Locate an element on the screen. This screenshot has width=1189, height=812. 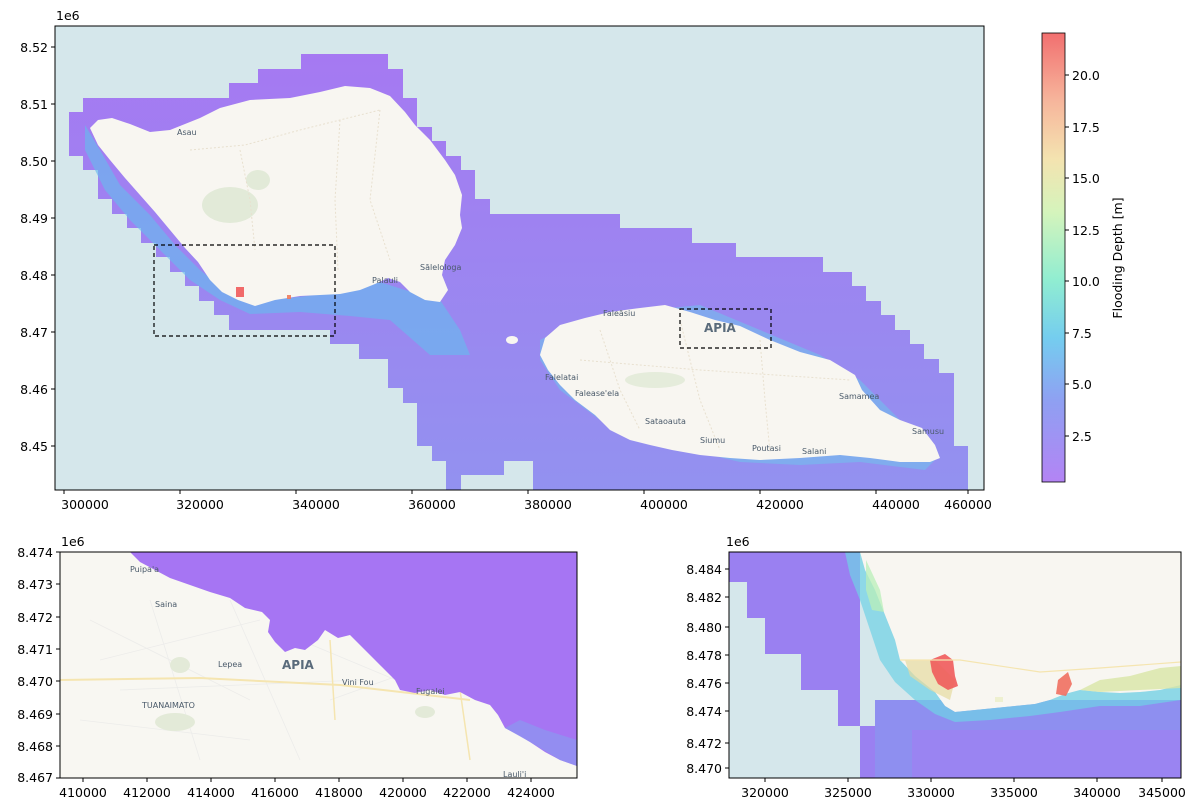
y-tick-label: 8.47 is located at coordinates (34, 332).